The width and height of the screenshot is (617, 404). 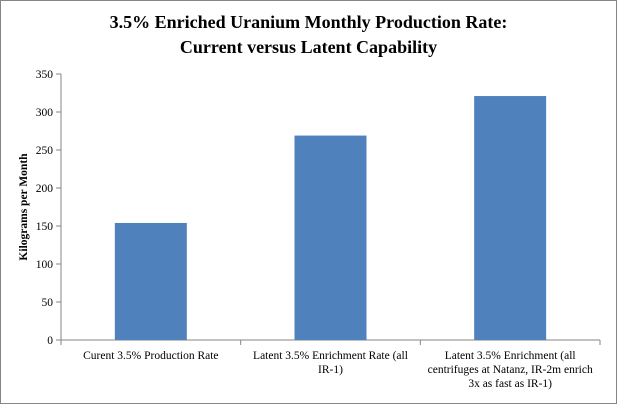 I want to click on y-tick-label: 200, so click(x=45, y=189).